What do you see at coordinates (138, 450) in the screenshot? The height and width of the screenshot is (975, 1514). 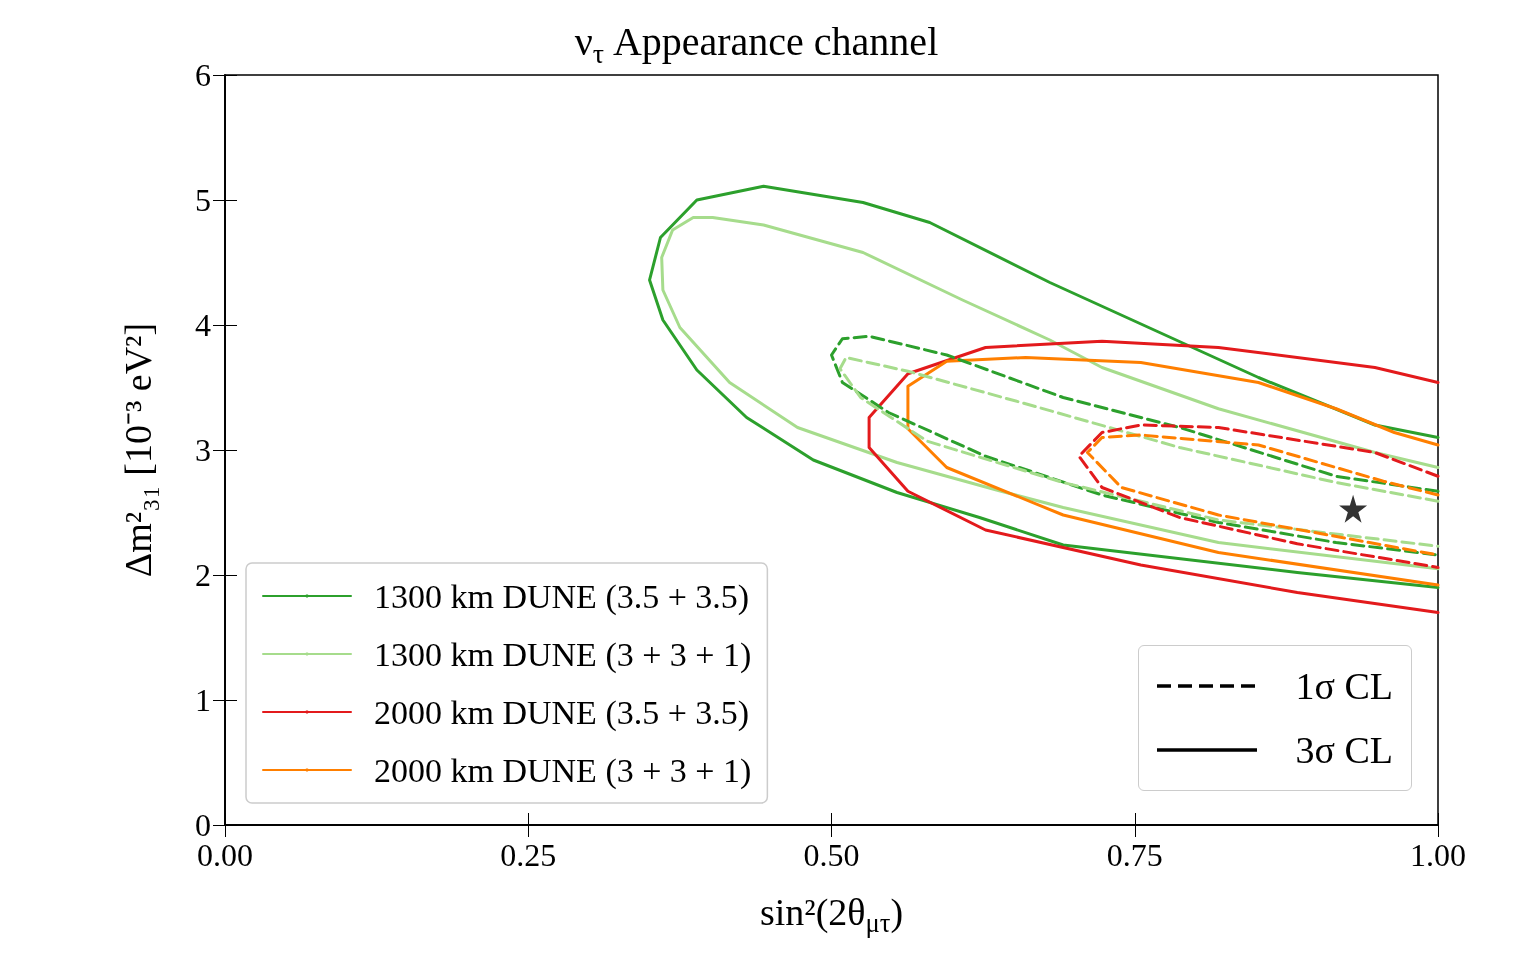 I see `y-axis-title: Δm²₃₁ [10⁻³ eV²]` at bounding box center [138, 450].